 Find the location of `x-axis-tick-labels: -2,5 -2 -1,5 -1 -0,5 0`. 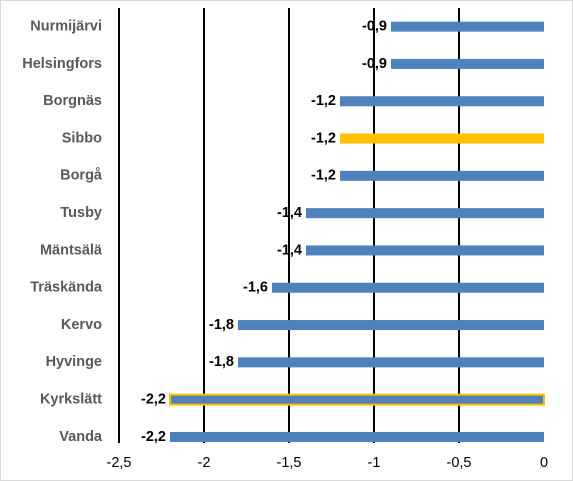

x-axis-tick-labels: -2,5 -2 -1,5 -1 -0,5 0 is located at coordinates (328, 463).